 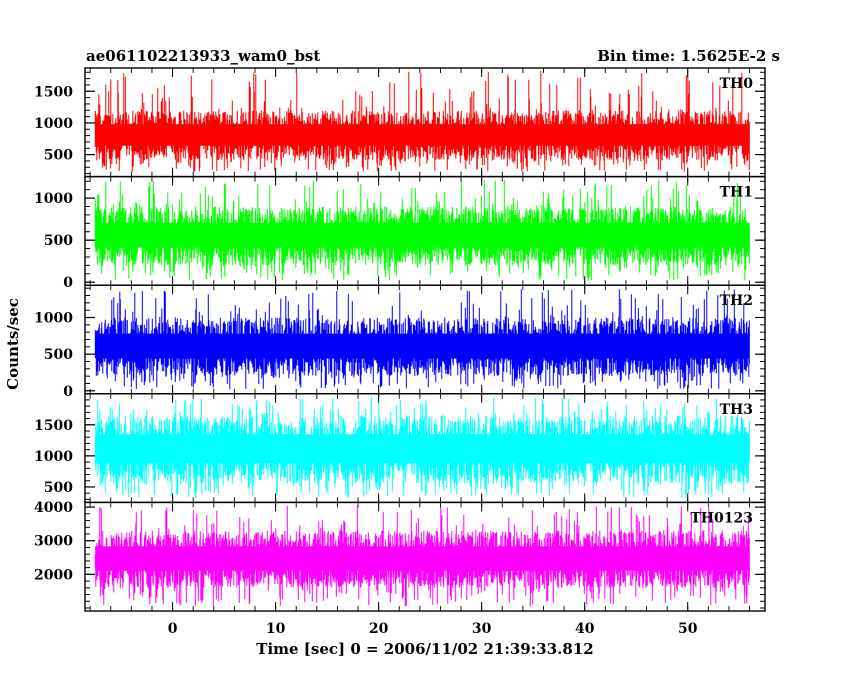 What do you see at coordinates (276, 629) in the screenshot?
I see `x-tick-label: 10` at bounding box center [276, 629].